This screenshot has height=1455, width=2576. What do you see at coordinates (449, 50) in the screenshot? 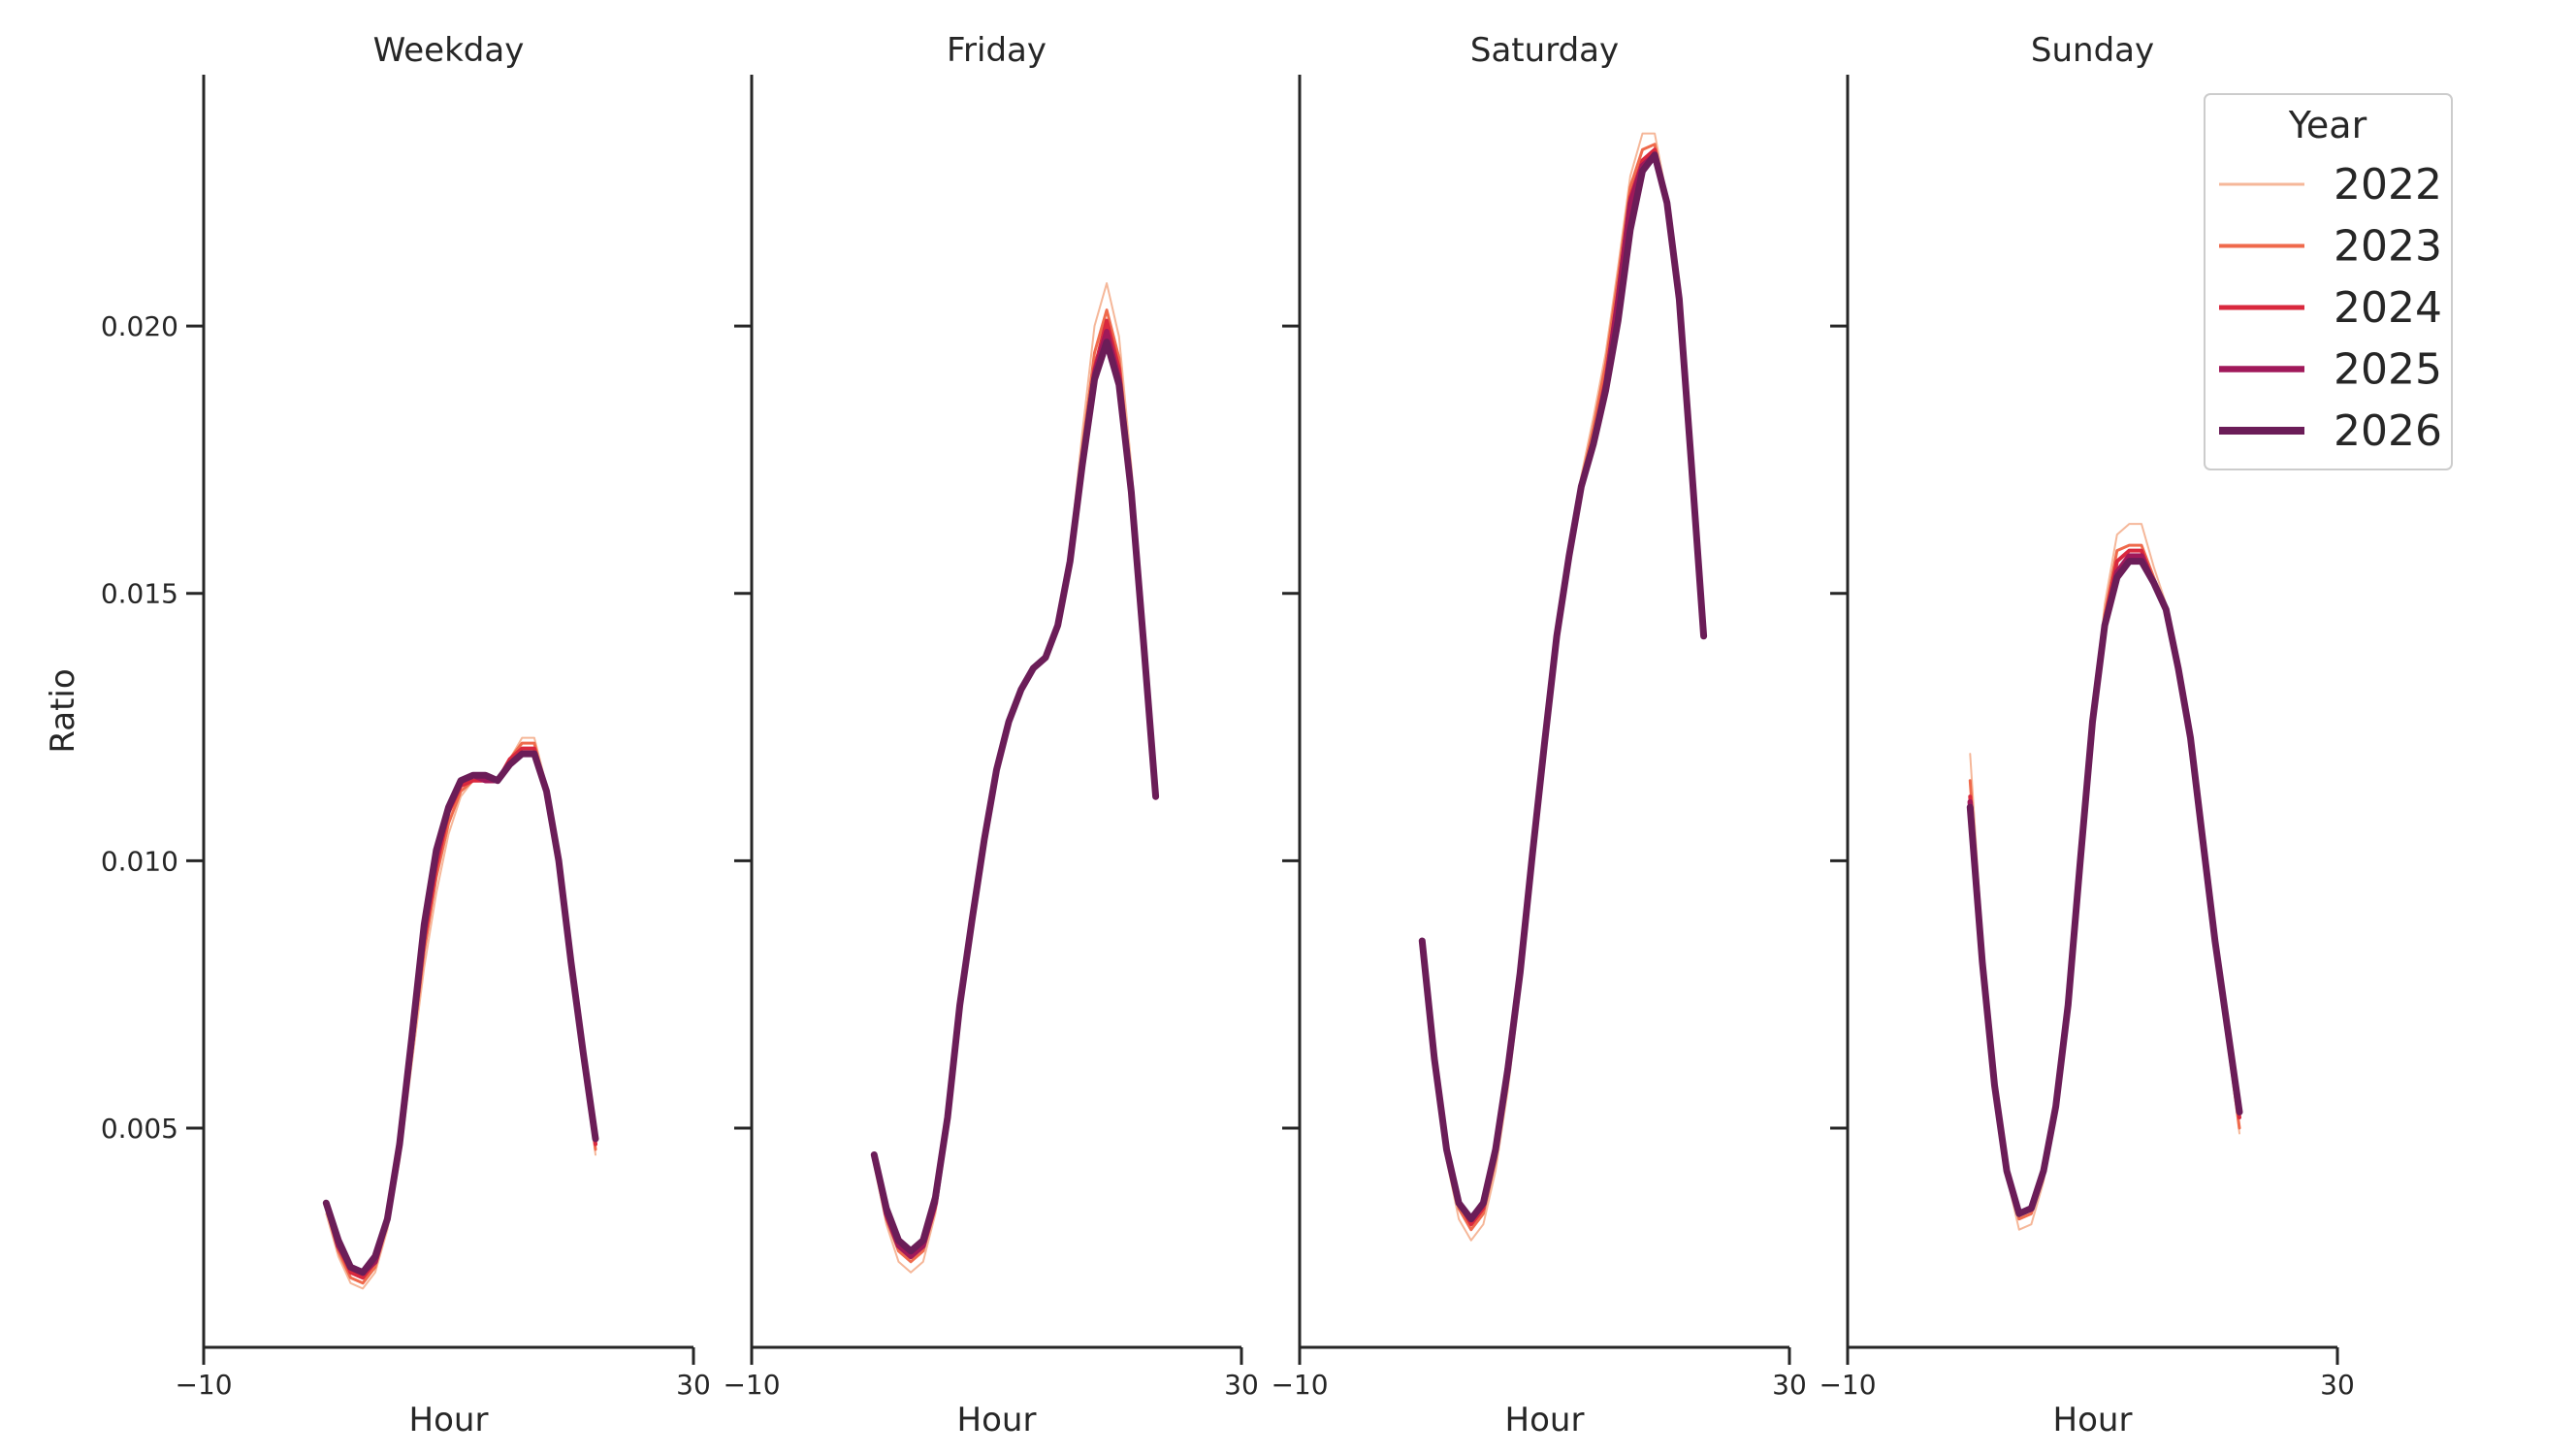
I see `panel-title: Weekday` at bounding box center [449, 50].